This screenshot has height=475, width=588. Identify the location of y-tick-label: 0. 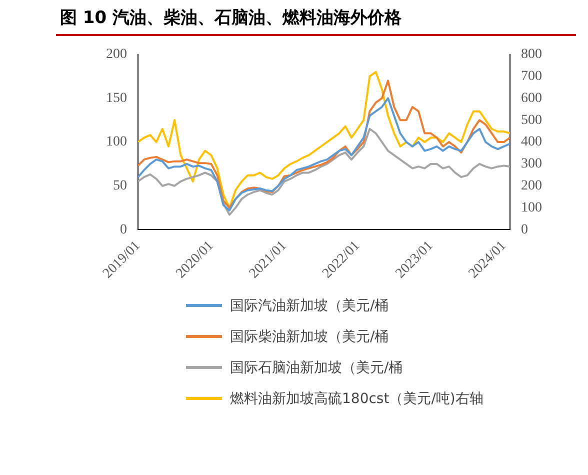
(123, 230).